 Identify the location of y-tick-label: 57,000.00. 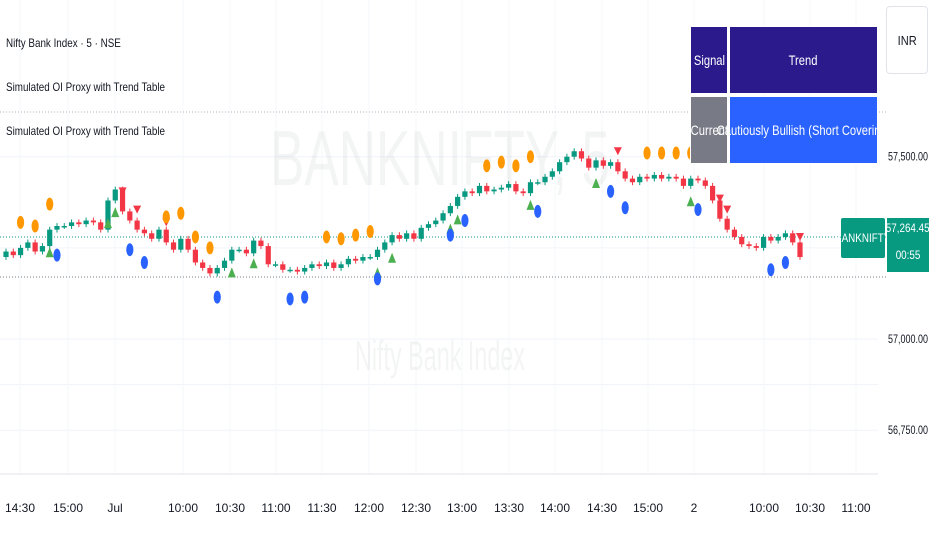
(908, 339).